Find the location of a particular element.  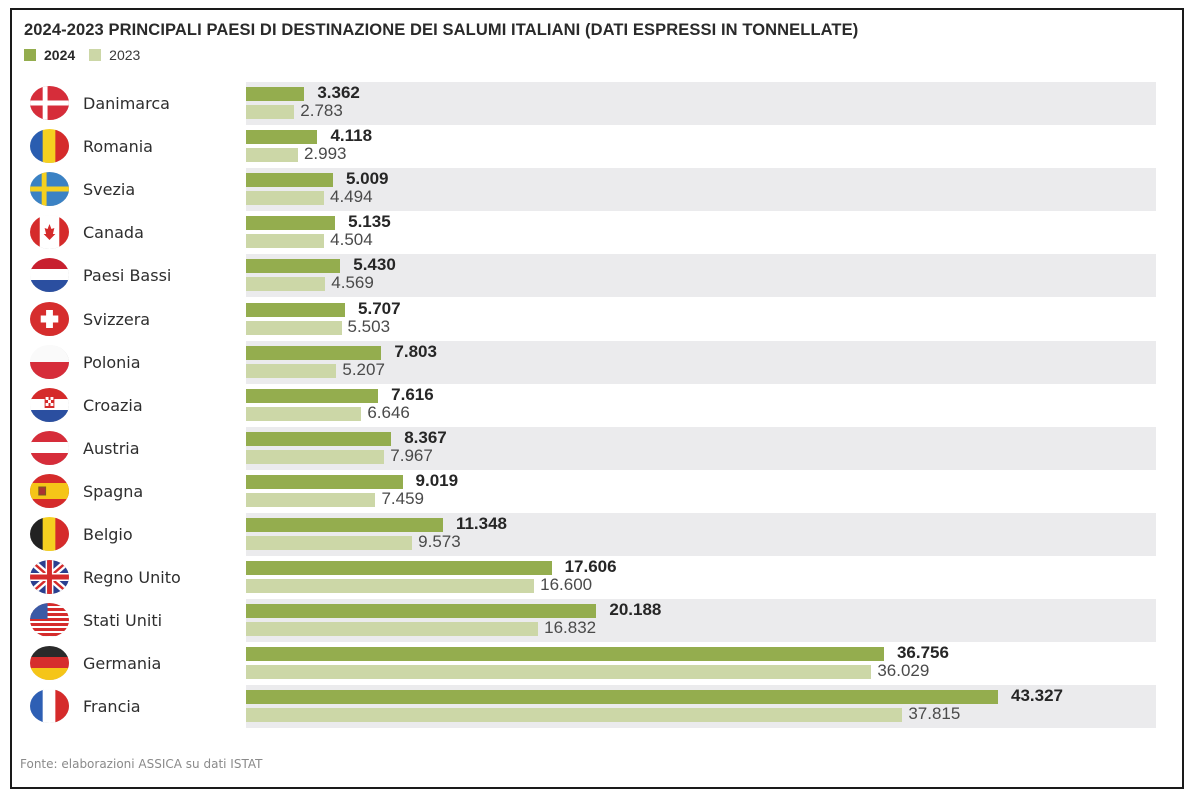

flag-denmark-icon is located at coordinates (49, 103).